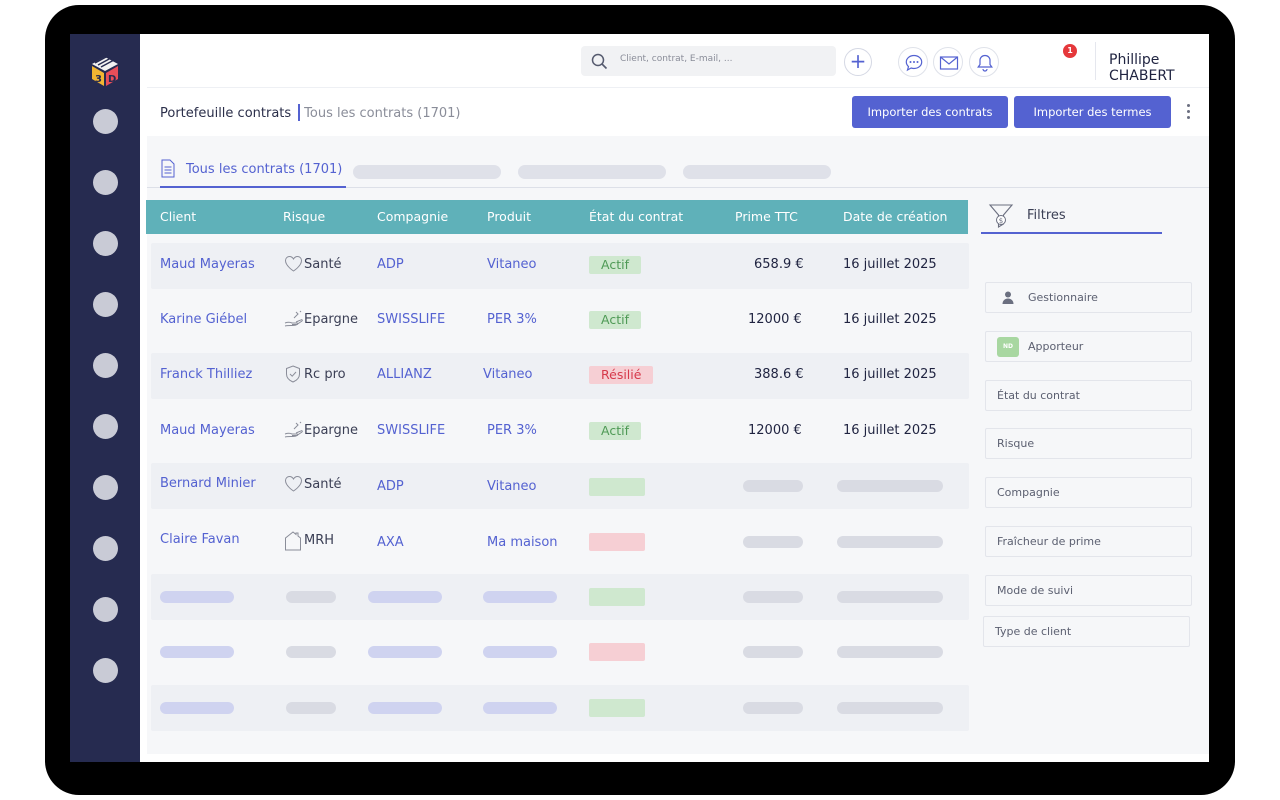 Image resolution: width=1280 pixels, height=800 pixels. Describe the element at coordinates (617, 652) in the screenshot. I see `status-placeholder` at that location.